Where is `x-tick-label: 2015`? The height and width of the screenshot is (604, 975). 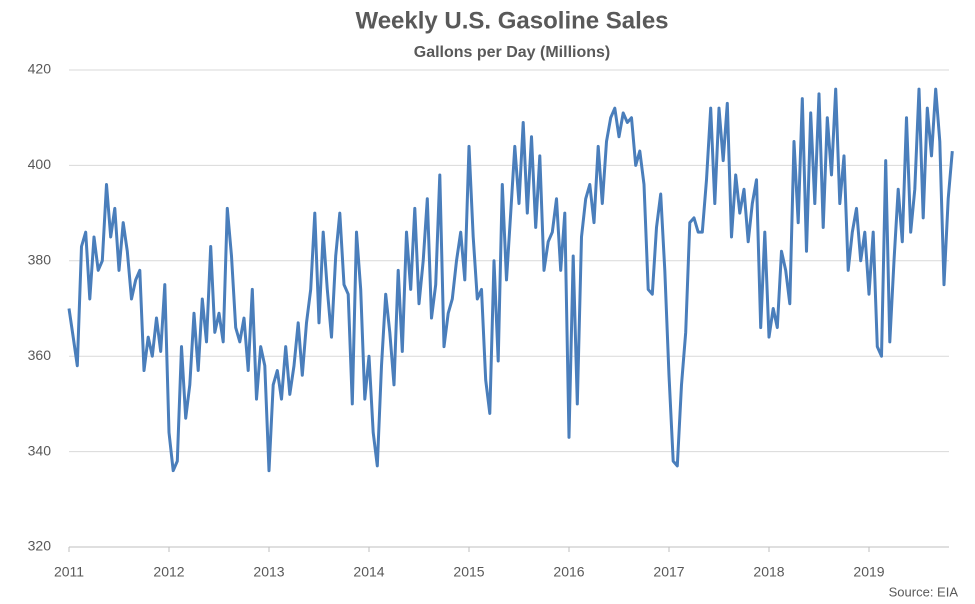
x-tick-label: 2015 is located at coordinates (468, 572).